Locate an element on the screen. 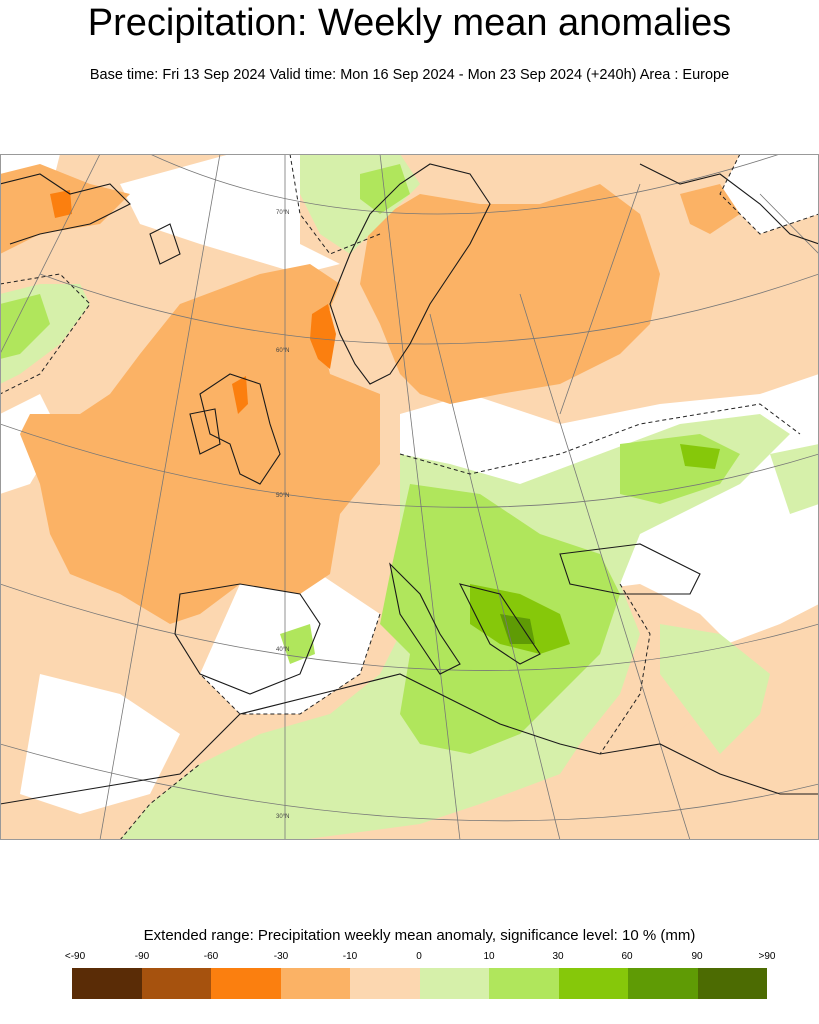 This screenshot has width=819, height=1024. lat-label-50: 50°N is located at coordinates (282, 496).